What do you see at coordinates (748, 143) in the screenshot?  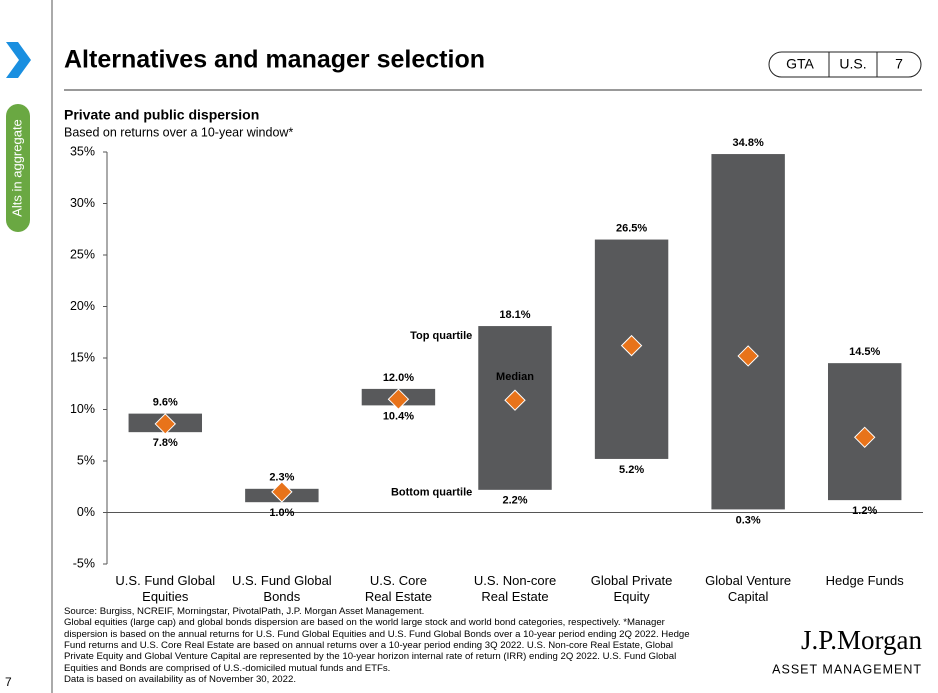 I see `top-label: 34.8%` at bounding box center [748, 143].